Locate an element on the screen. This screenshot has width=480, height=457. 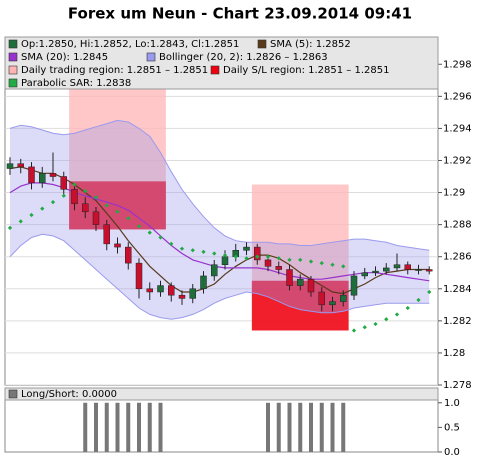
legend-label: Bollinger (20, 2): 1.2826 – 1.2863 is located at coordinates (243, 57).